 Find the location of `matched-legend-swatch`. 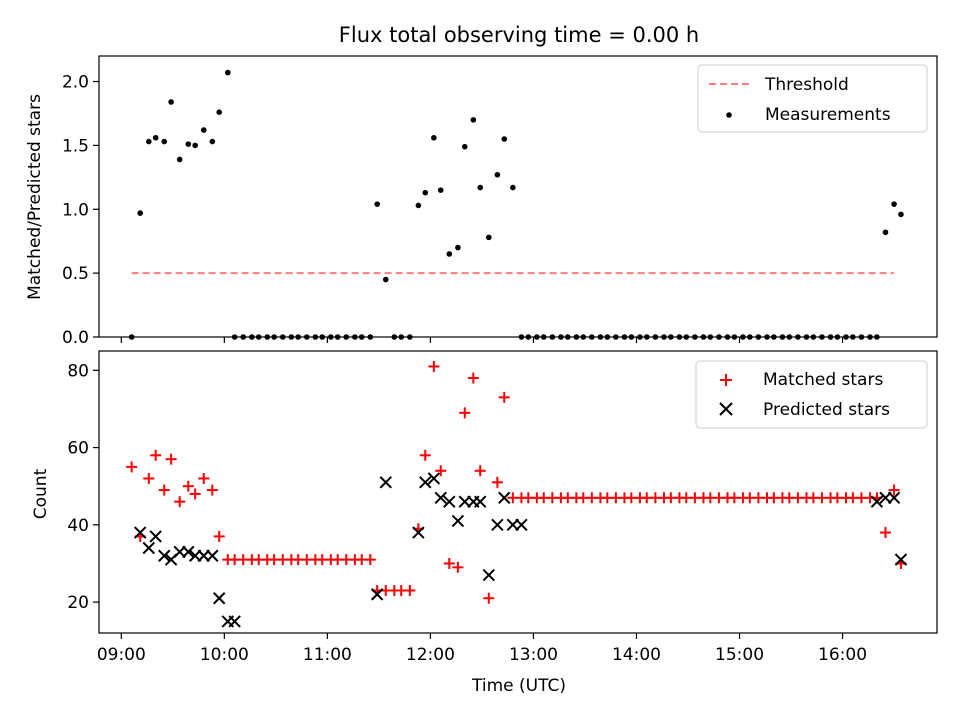

matched-legend-swatch is located at coordinates (726, 380).